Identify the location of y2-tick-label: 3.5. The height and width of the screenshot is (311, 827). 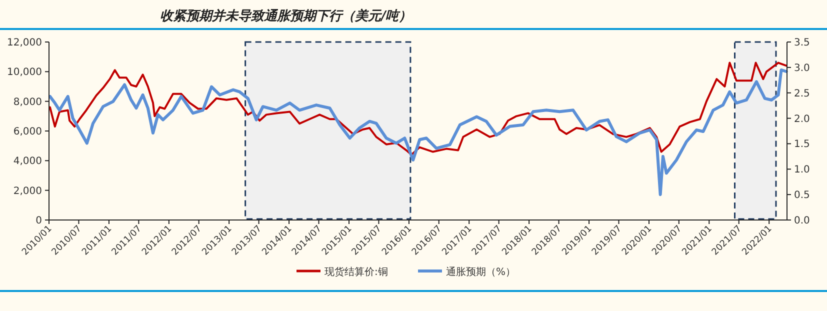
(802, 43).